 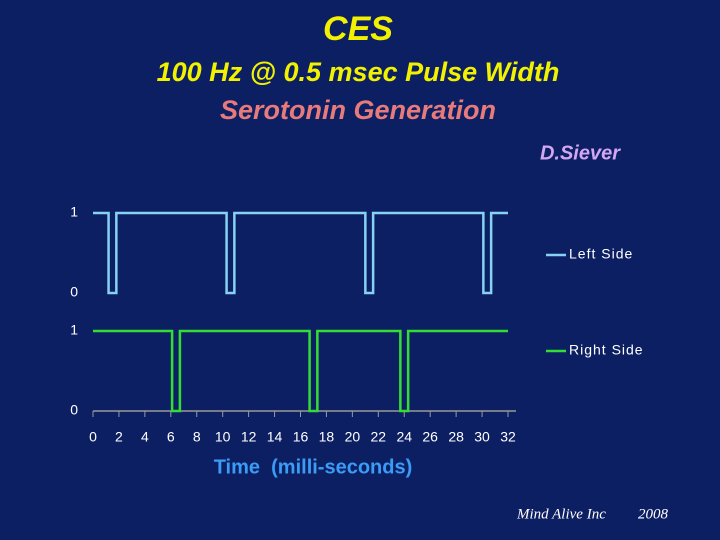 I want to click on legend-label: Right Side, so click(x=606, y=350).